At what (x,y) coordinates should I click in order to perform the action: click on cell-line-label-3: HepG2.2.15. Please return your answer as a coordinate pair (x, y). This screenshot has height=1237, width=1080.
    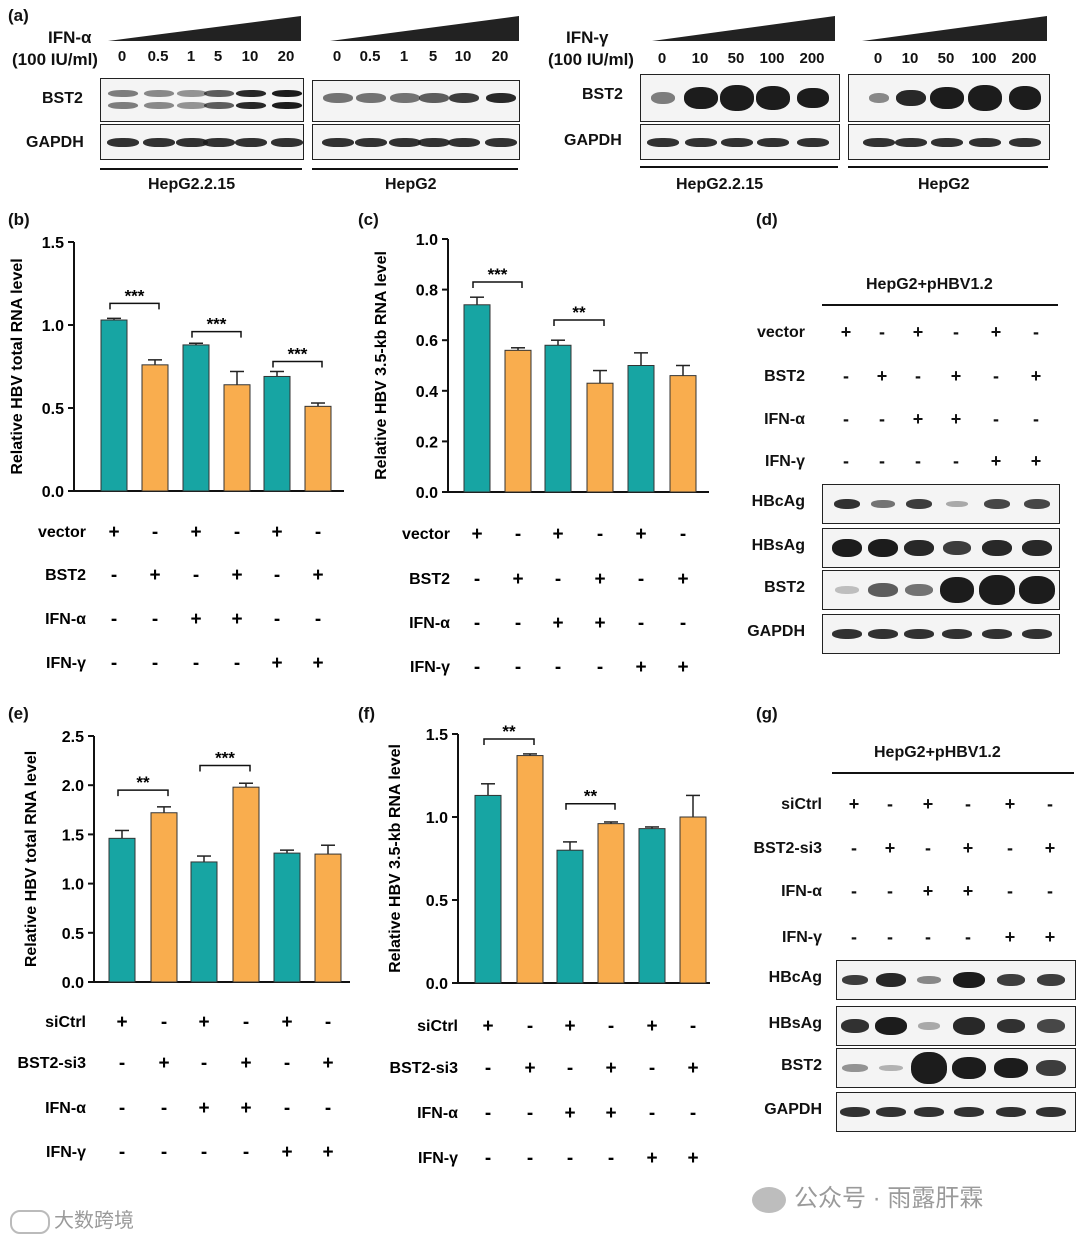
    Looking at the image, I should click on (720, 184).